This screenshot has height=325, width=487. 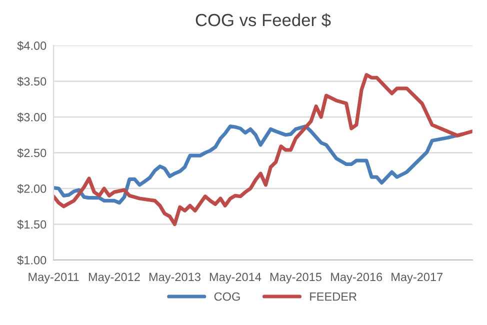 What do you see at coordinates (417, 278) in the screenshot?
I see `x-tick-label: May-2017` at bounding box center [417, 278].